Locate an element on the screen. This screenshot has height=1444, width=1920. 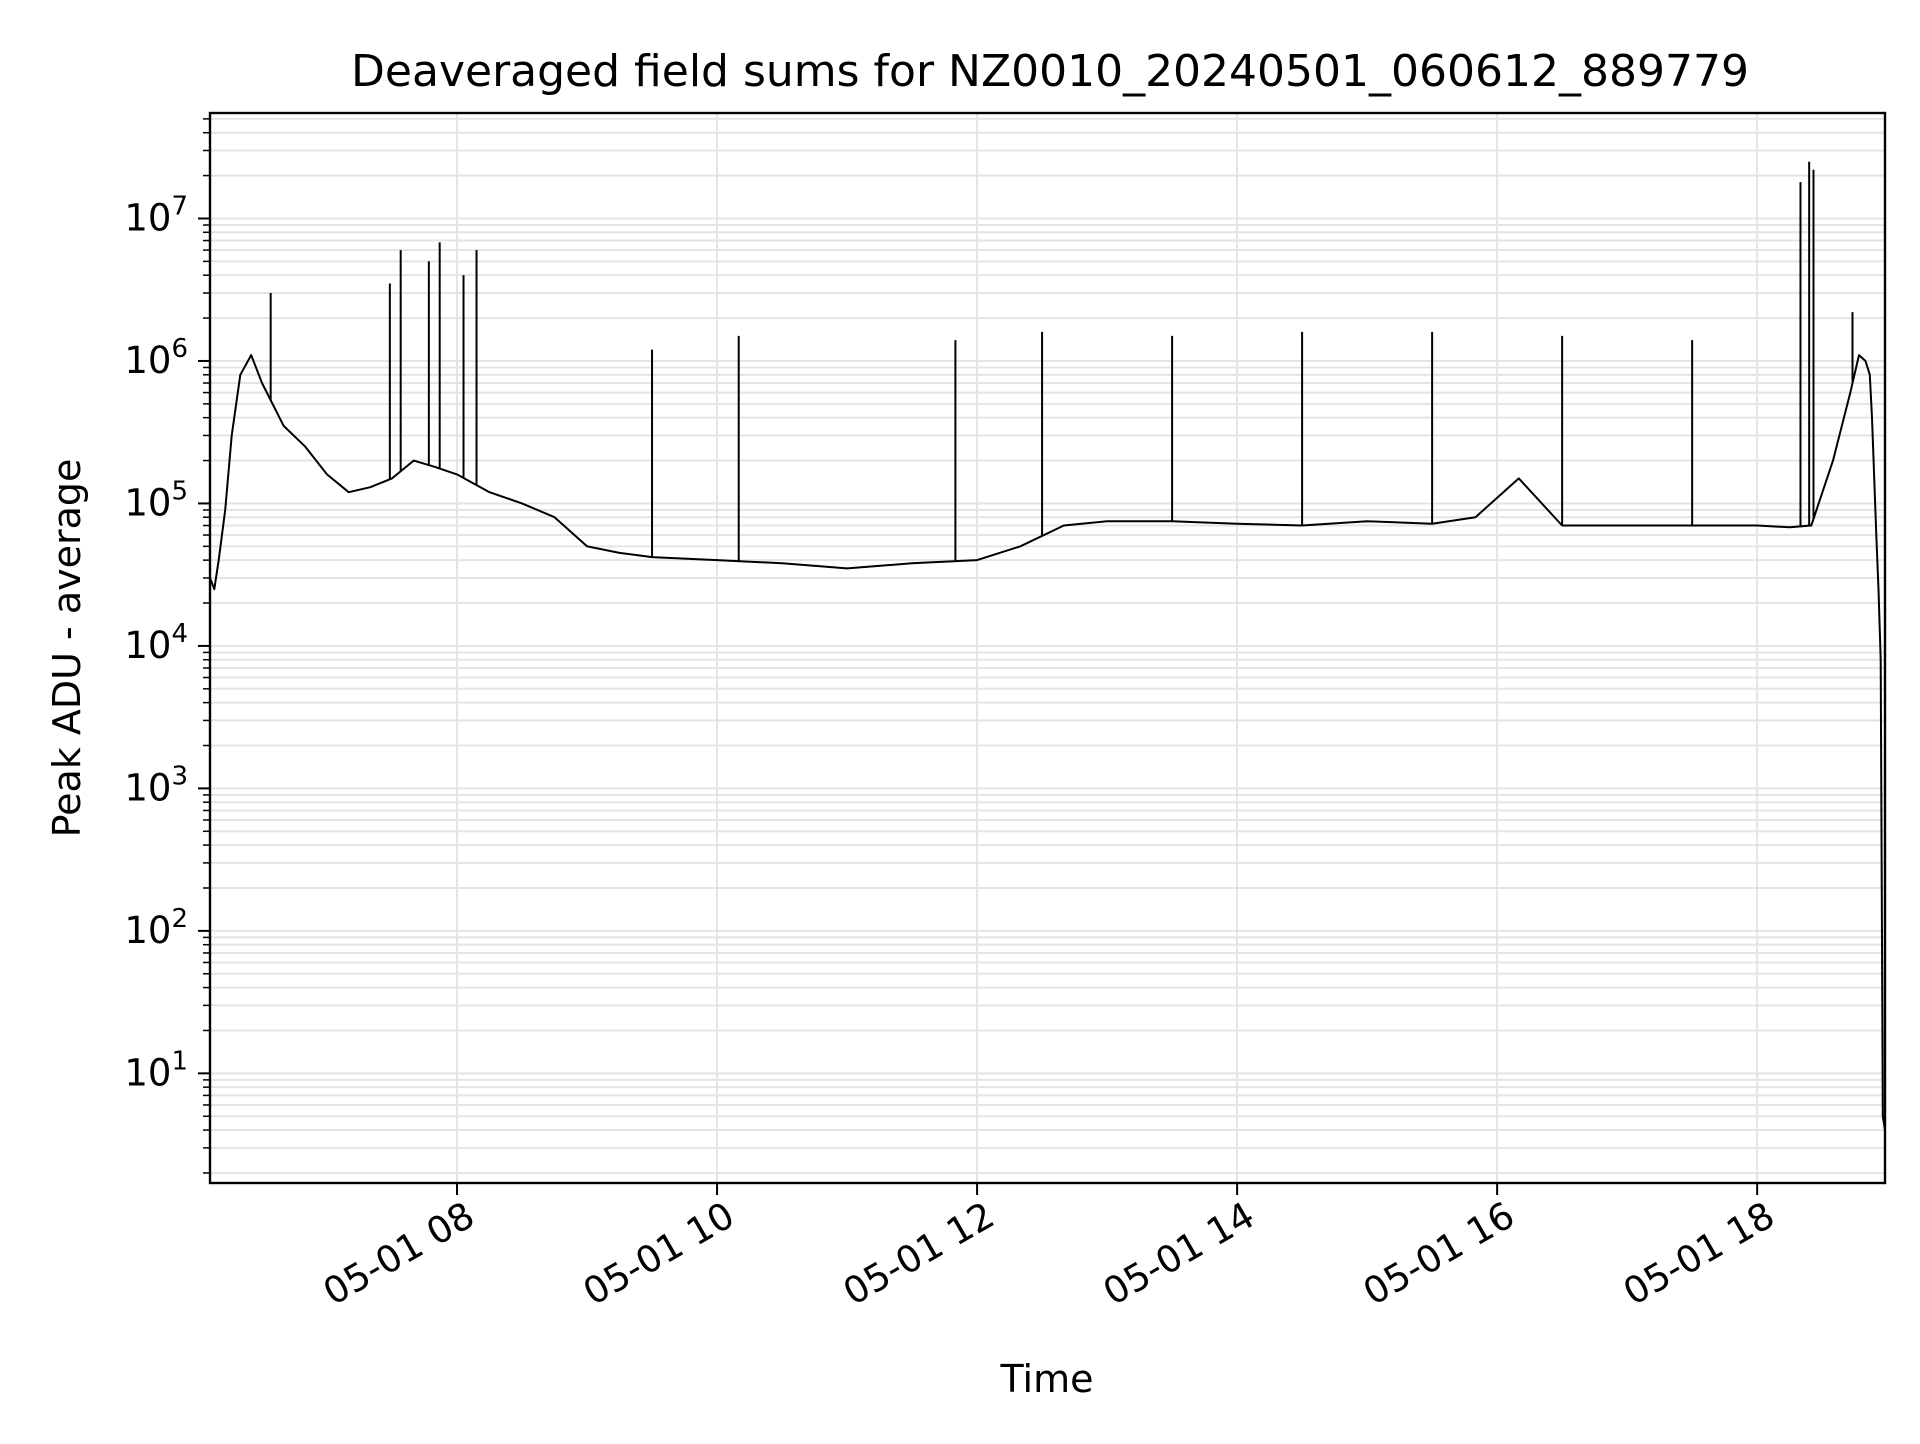
x-tick-label: 05-01 10 is located at coordinates (659, 1254).